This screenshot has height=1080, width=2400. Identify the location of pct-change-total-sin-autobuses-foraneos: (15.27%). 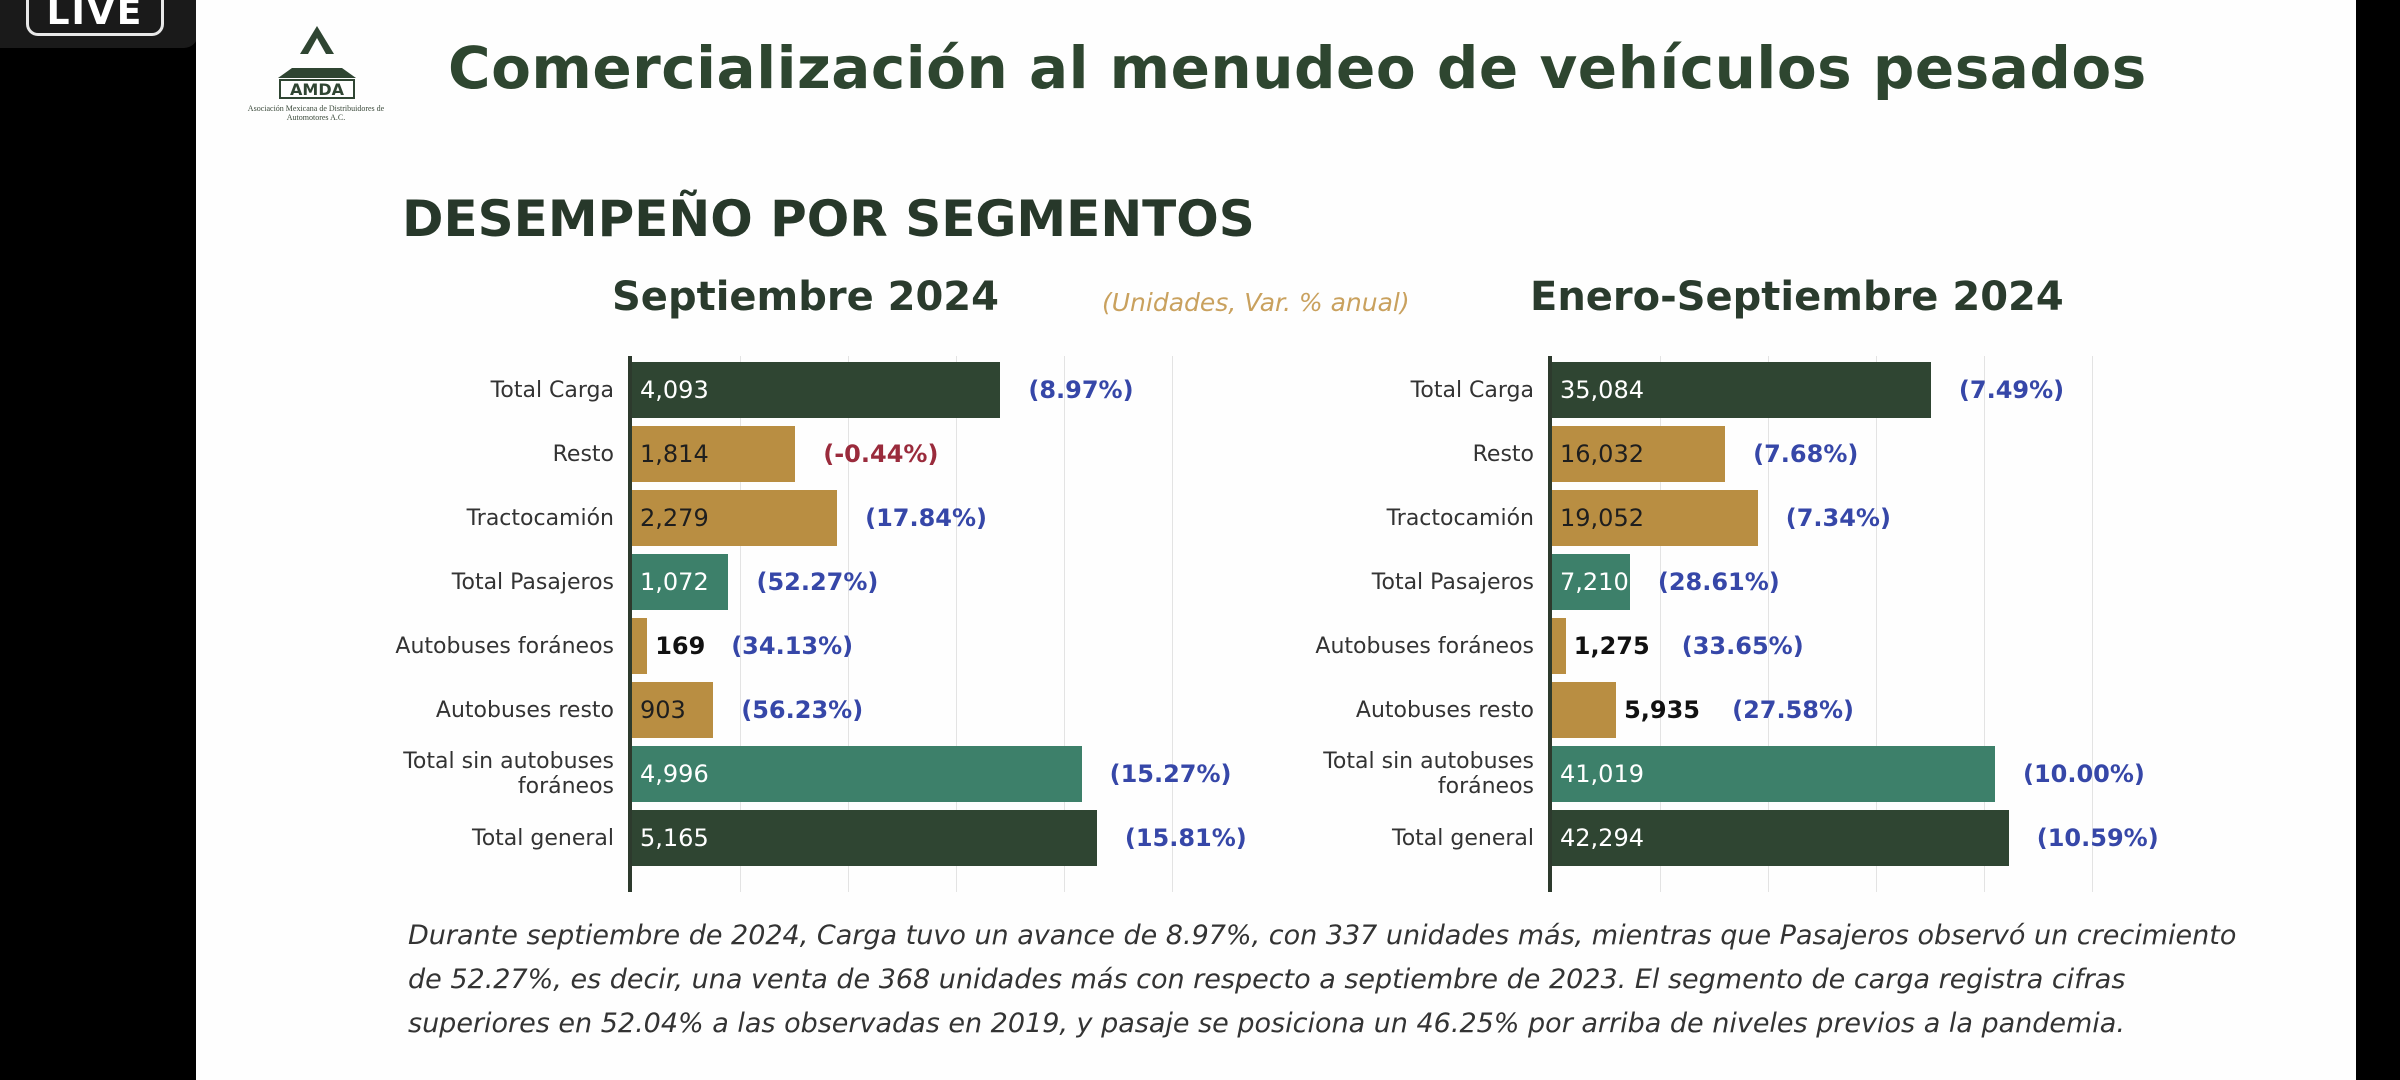
(1170, 774).